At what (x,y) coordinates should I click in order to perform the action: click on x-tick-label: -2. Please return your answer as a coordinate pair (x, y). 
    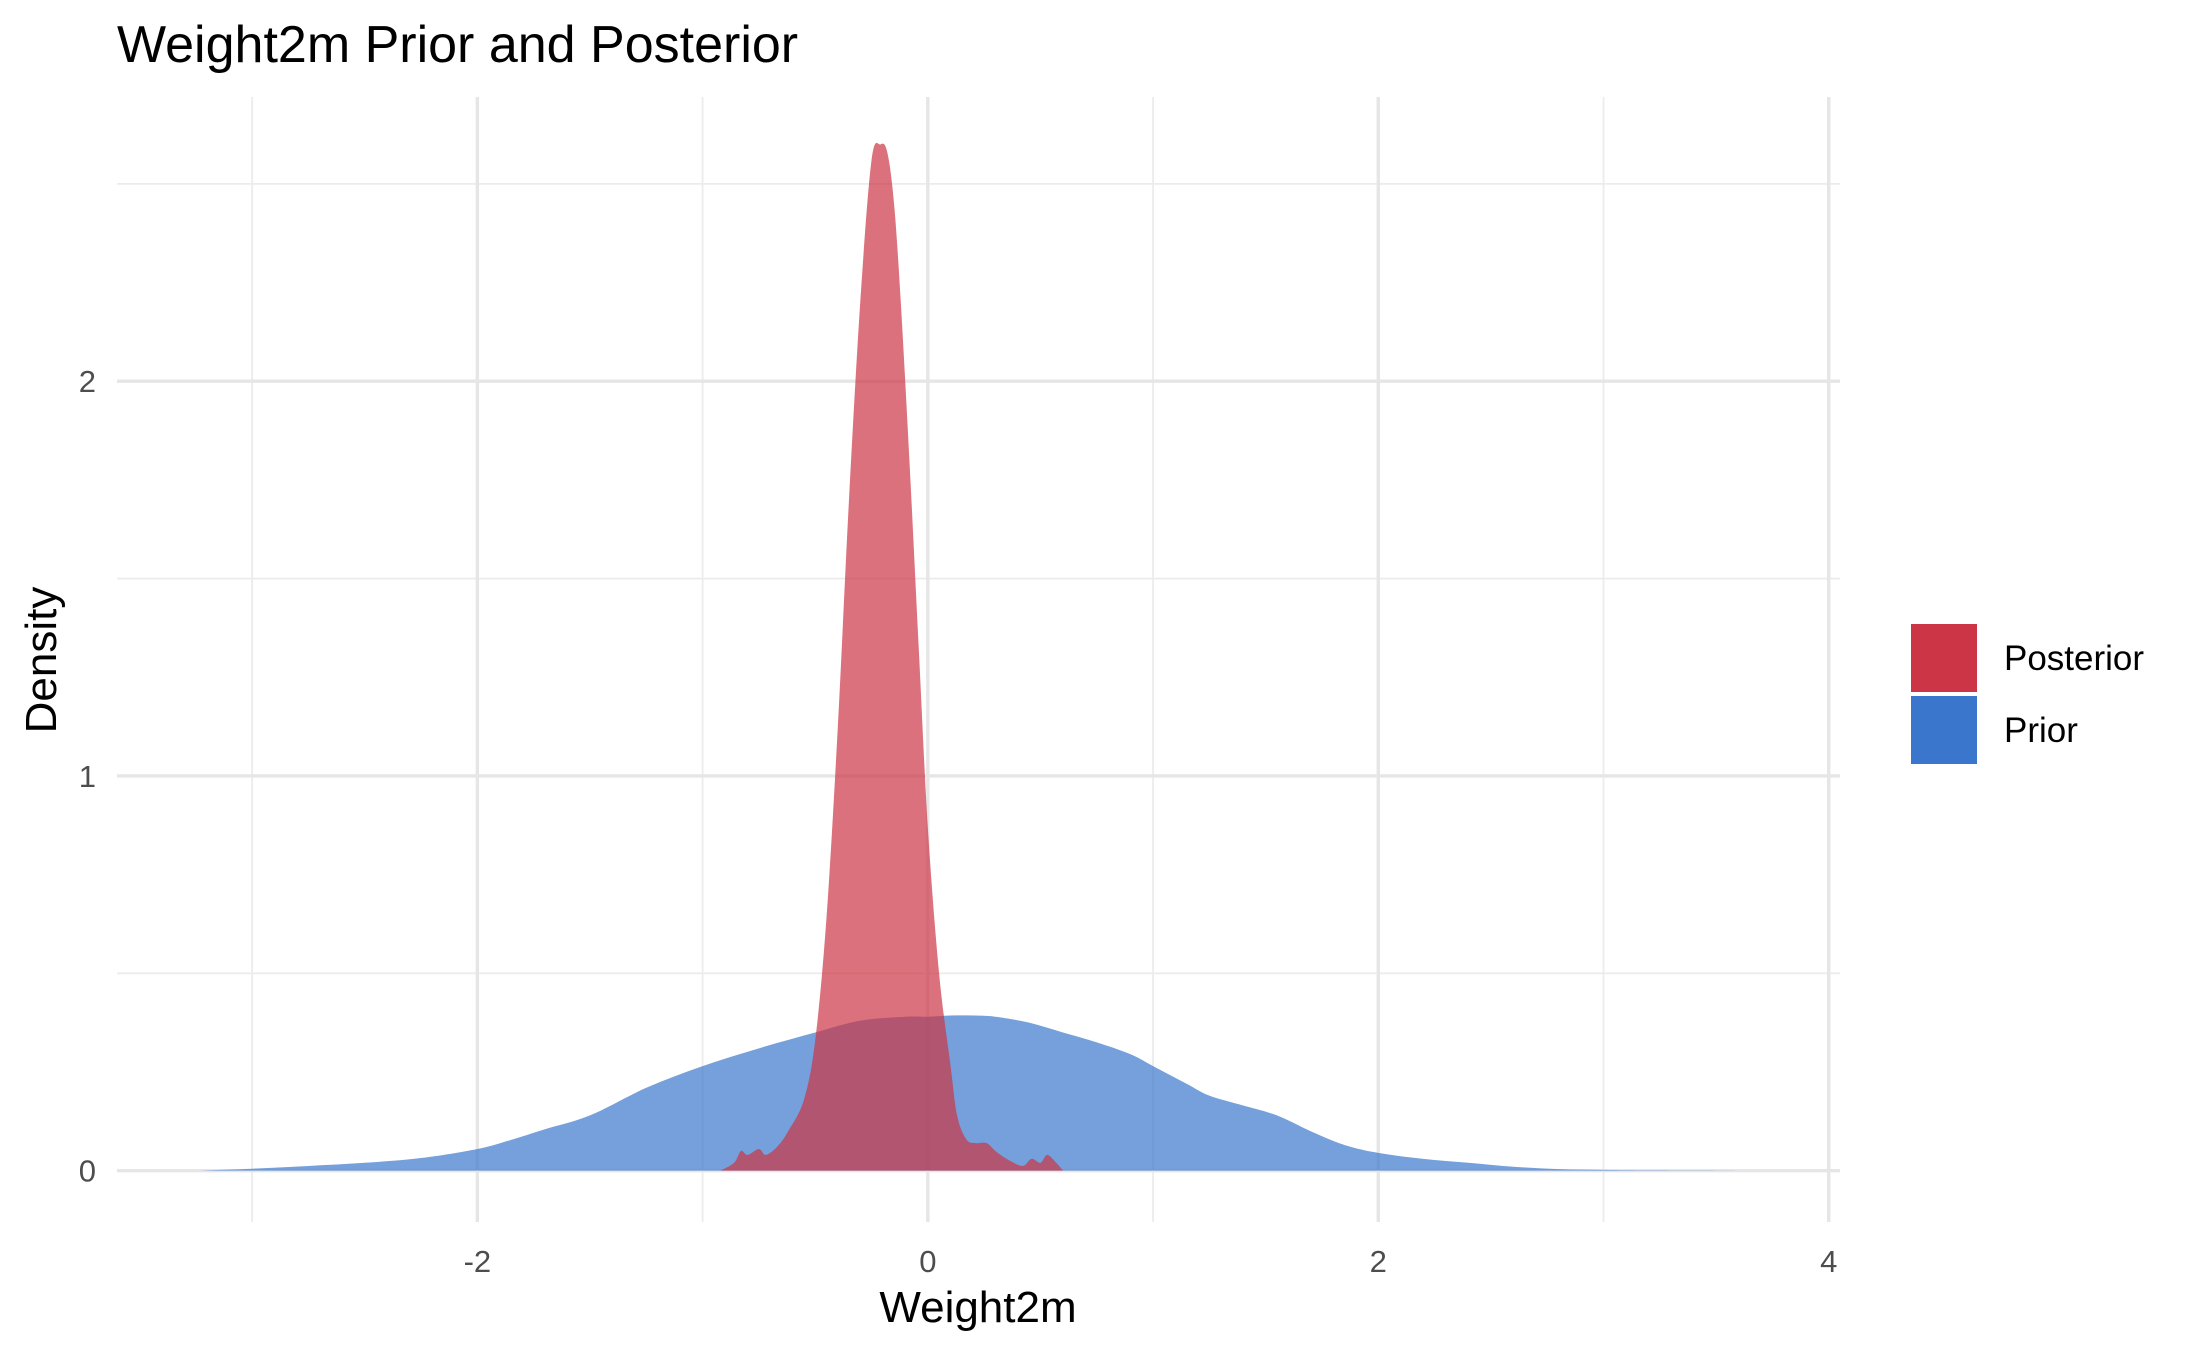
    Looking at the image, I should click on (478, 1261).